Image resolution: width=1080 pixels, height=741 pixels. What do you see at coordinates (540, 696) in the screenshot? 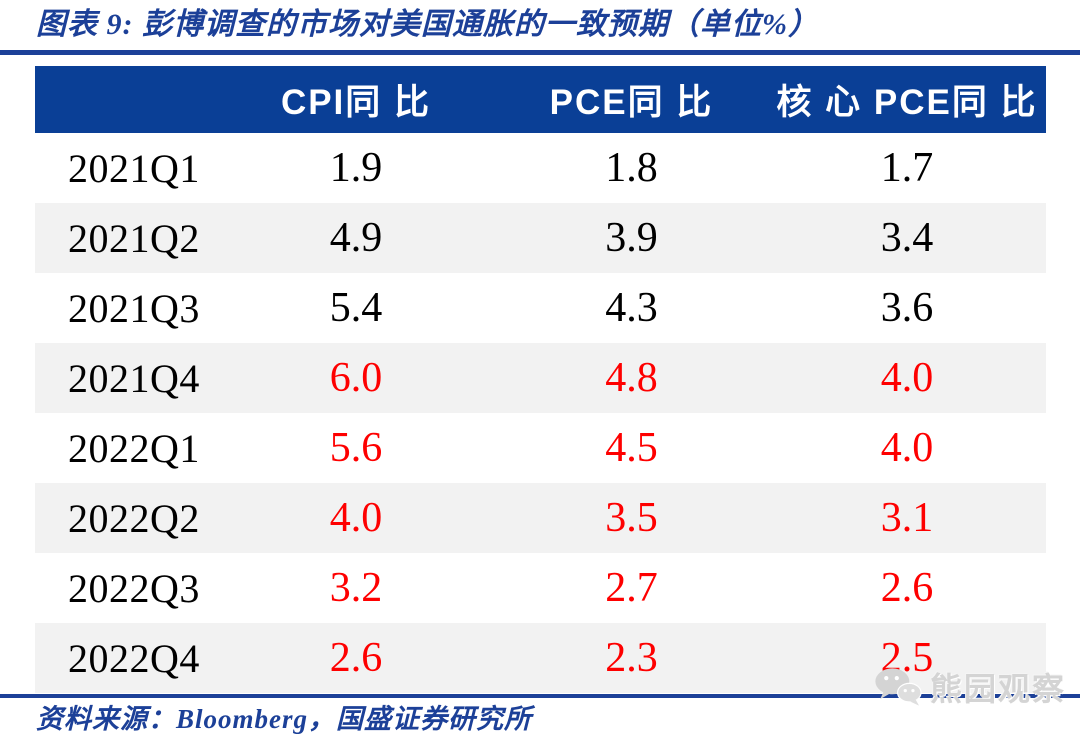
I see `footer-divider` at bounding box center [540, 696].